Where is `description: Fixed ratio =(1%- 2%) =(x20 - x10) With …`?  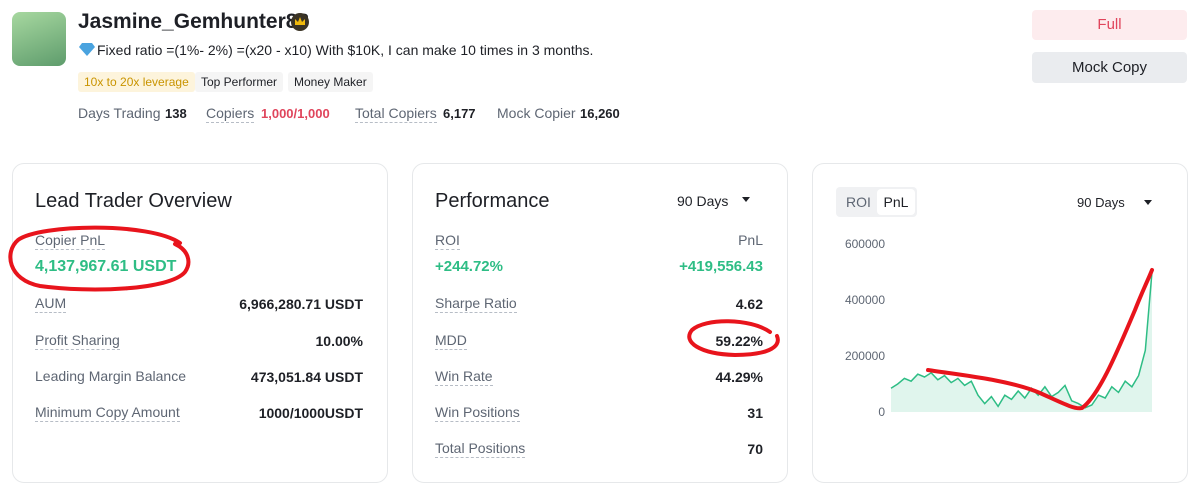
description: Fixed ratio =(1%- 2%) =(x20 - x10) With … is located at coordinates (345, 50).